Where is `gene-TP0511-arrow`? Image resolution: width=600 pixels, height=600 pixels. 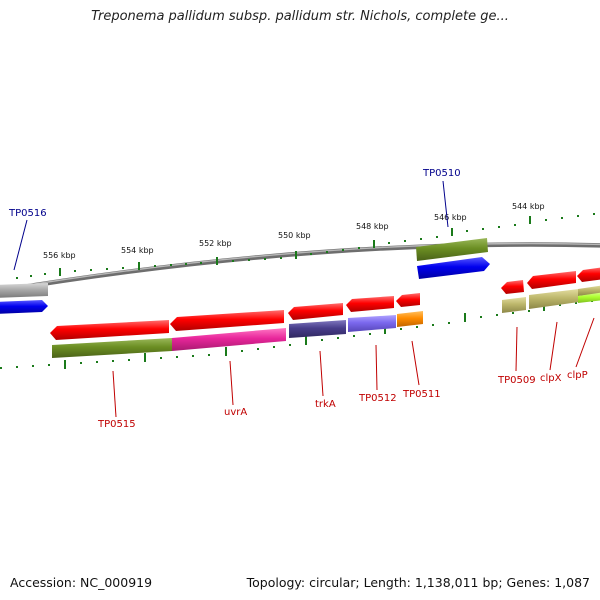 gene-TP0511-arrow is located at coordinates (408, 300).